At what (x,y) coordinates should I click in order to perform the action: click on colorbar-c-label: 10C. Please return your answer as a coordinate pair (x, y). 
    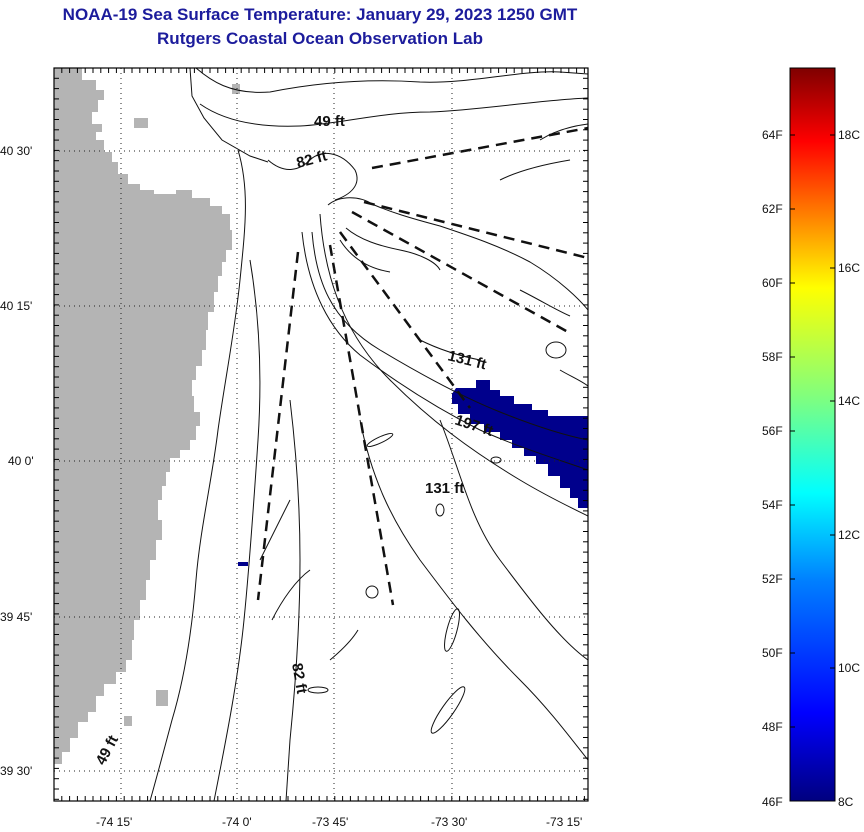
    Looking at the image, I should click on (849, 668).